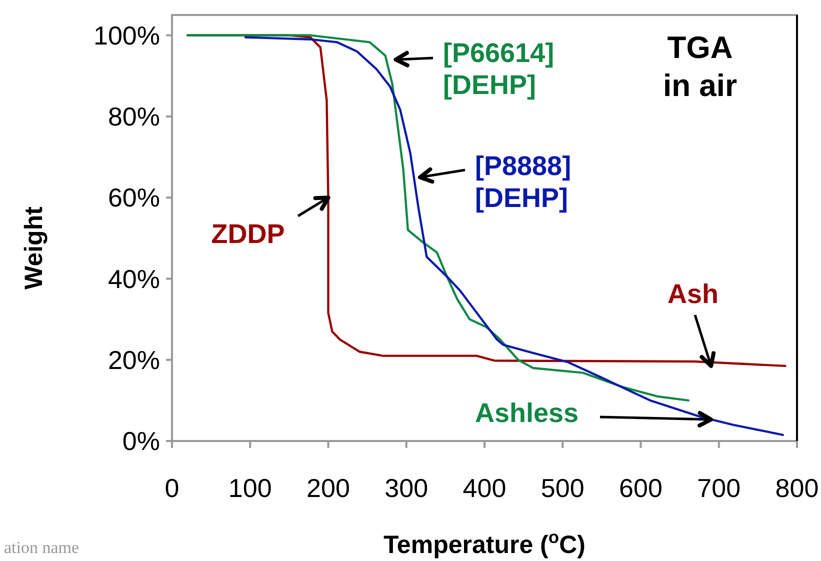 The height and width of the screenshot is (561, 821). What do you see at coordinates (34, 248) in the screenshot?
I see `y-axis-title: Weight` at bounding box center [34, 248].